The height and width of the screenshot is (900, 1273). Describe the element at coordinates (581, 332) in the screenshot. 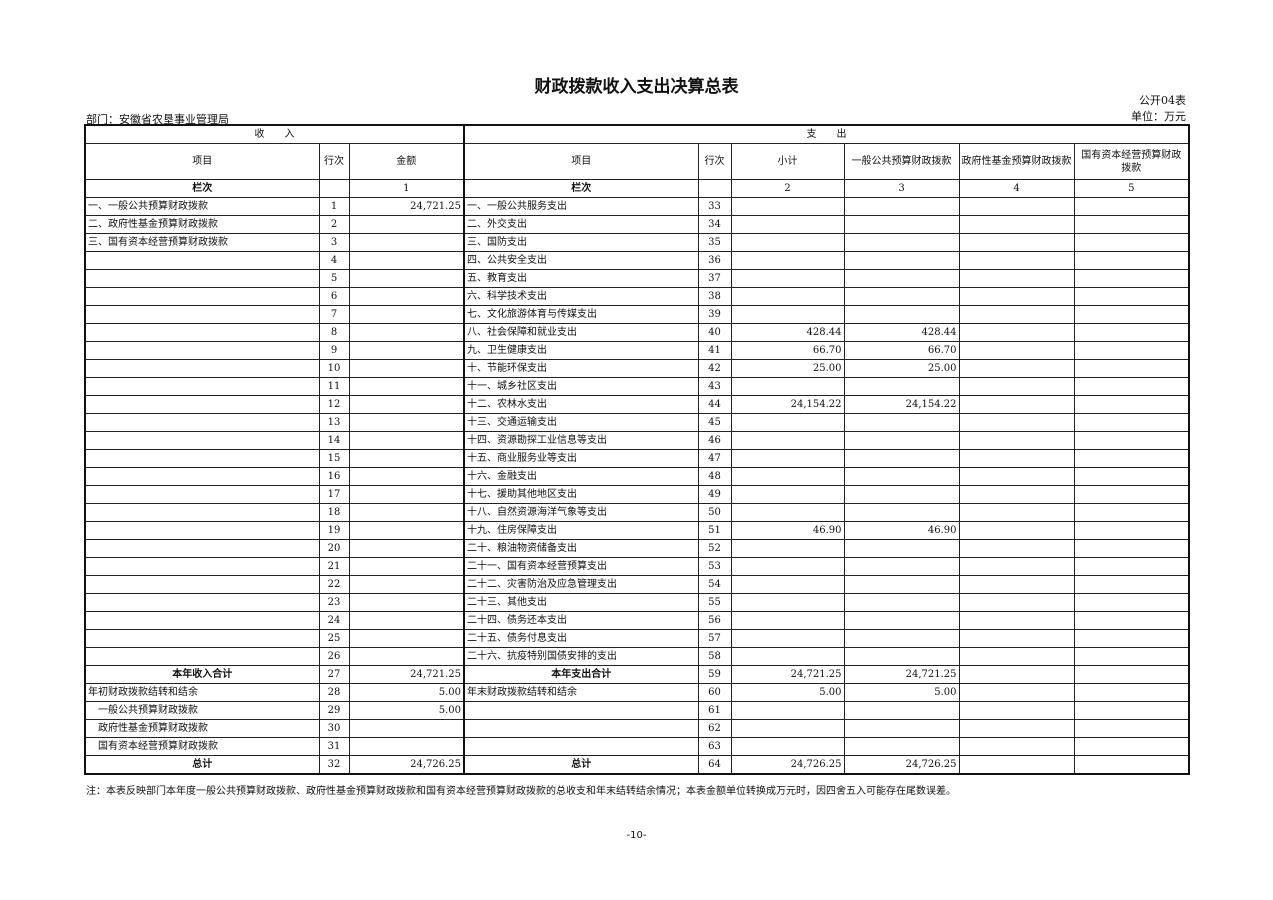

I see `expense-item: 八、社会保障和就业支出` at that location.